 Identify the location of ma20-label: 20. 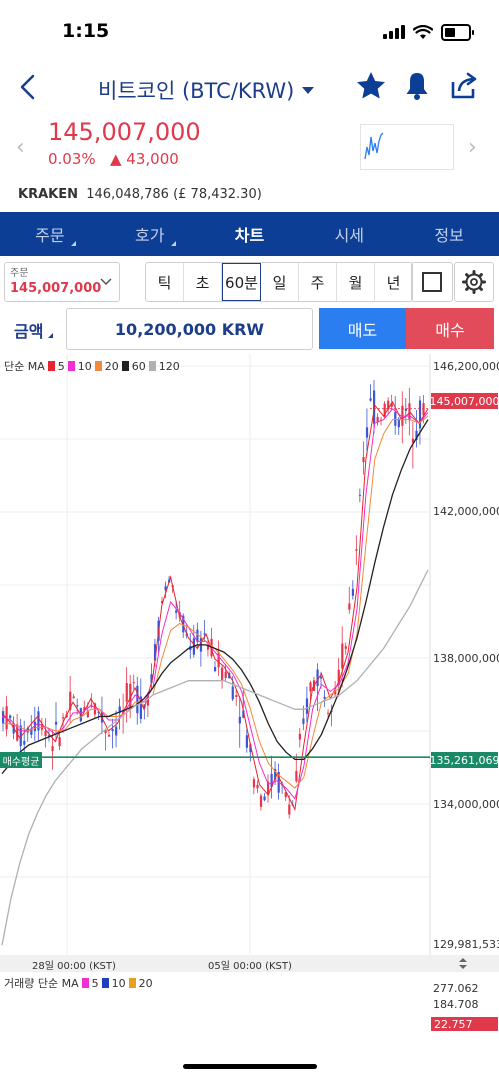
(111, 366).